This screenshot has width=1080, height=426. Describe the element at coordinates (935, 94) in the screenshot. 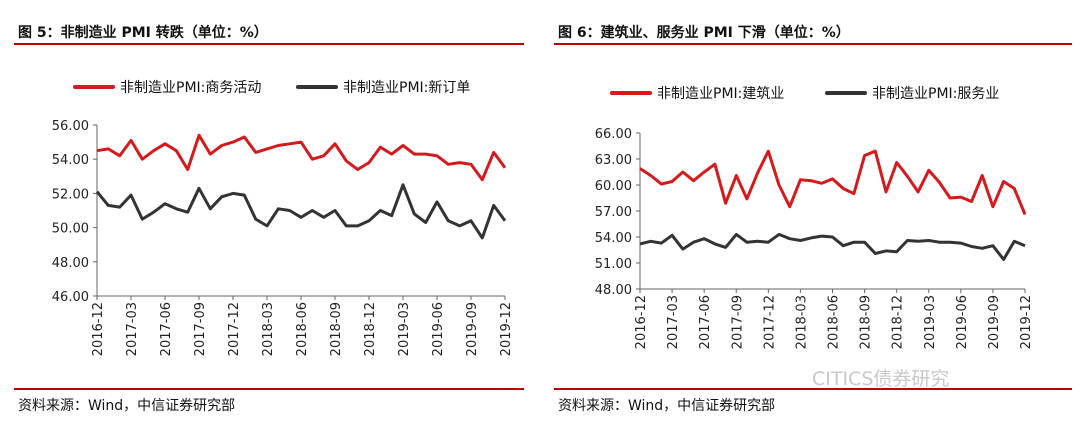

I see `legend-label-2: 非制造业PMI:服务业` at that location.